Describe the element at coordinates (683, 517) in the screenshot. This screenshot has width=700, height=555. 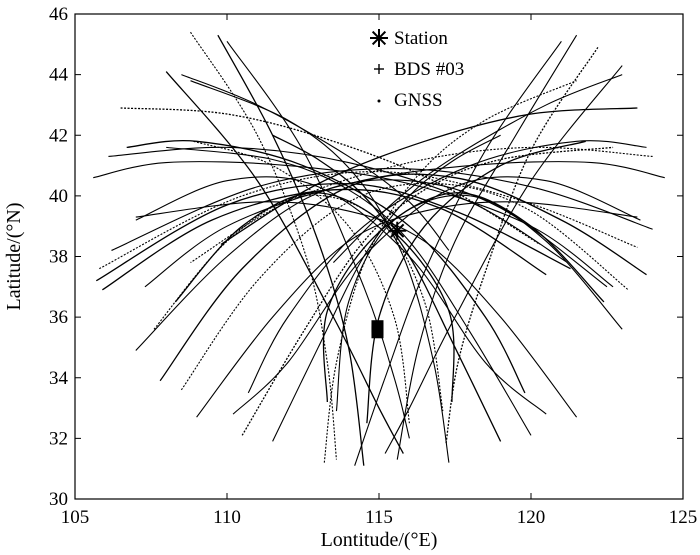
I see `x-tick-label: 125` at that location.